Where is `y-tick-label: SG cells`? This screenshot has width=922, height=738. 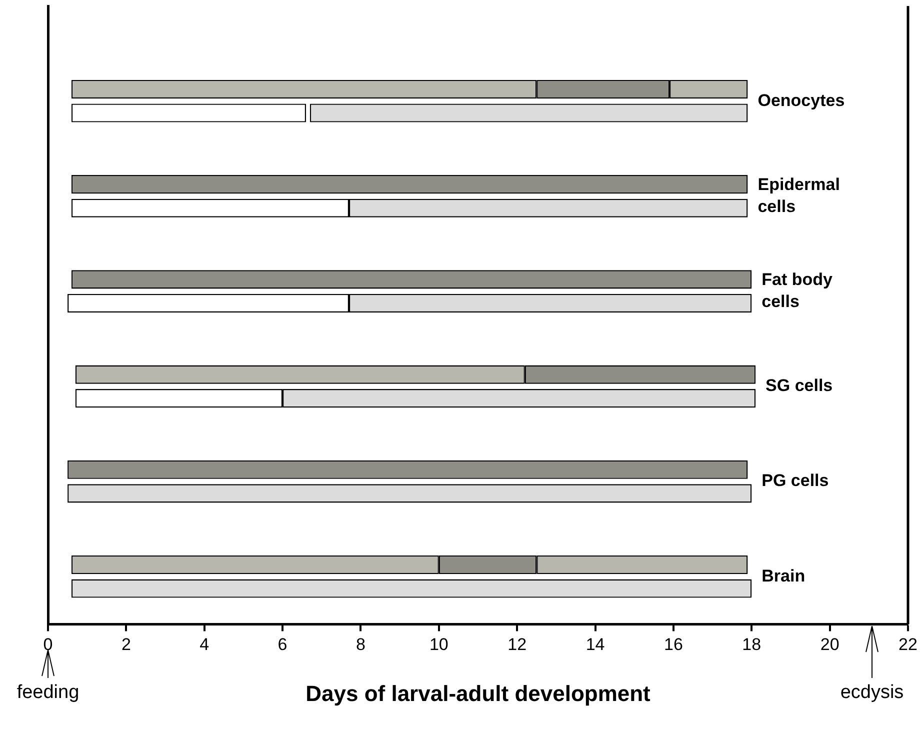
y-tick-label: SG cells is located at coordinates (799, 386).